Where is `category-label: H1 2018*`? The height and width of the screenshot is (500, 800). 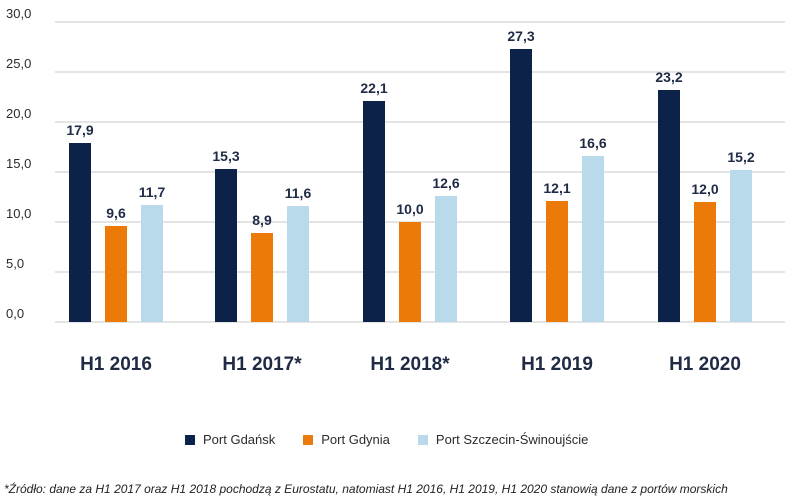
category-label: H1 2018* is located at coordinates (410, 364).